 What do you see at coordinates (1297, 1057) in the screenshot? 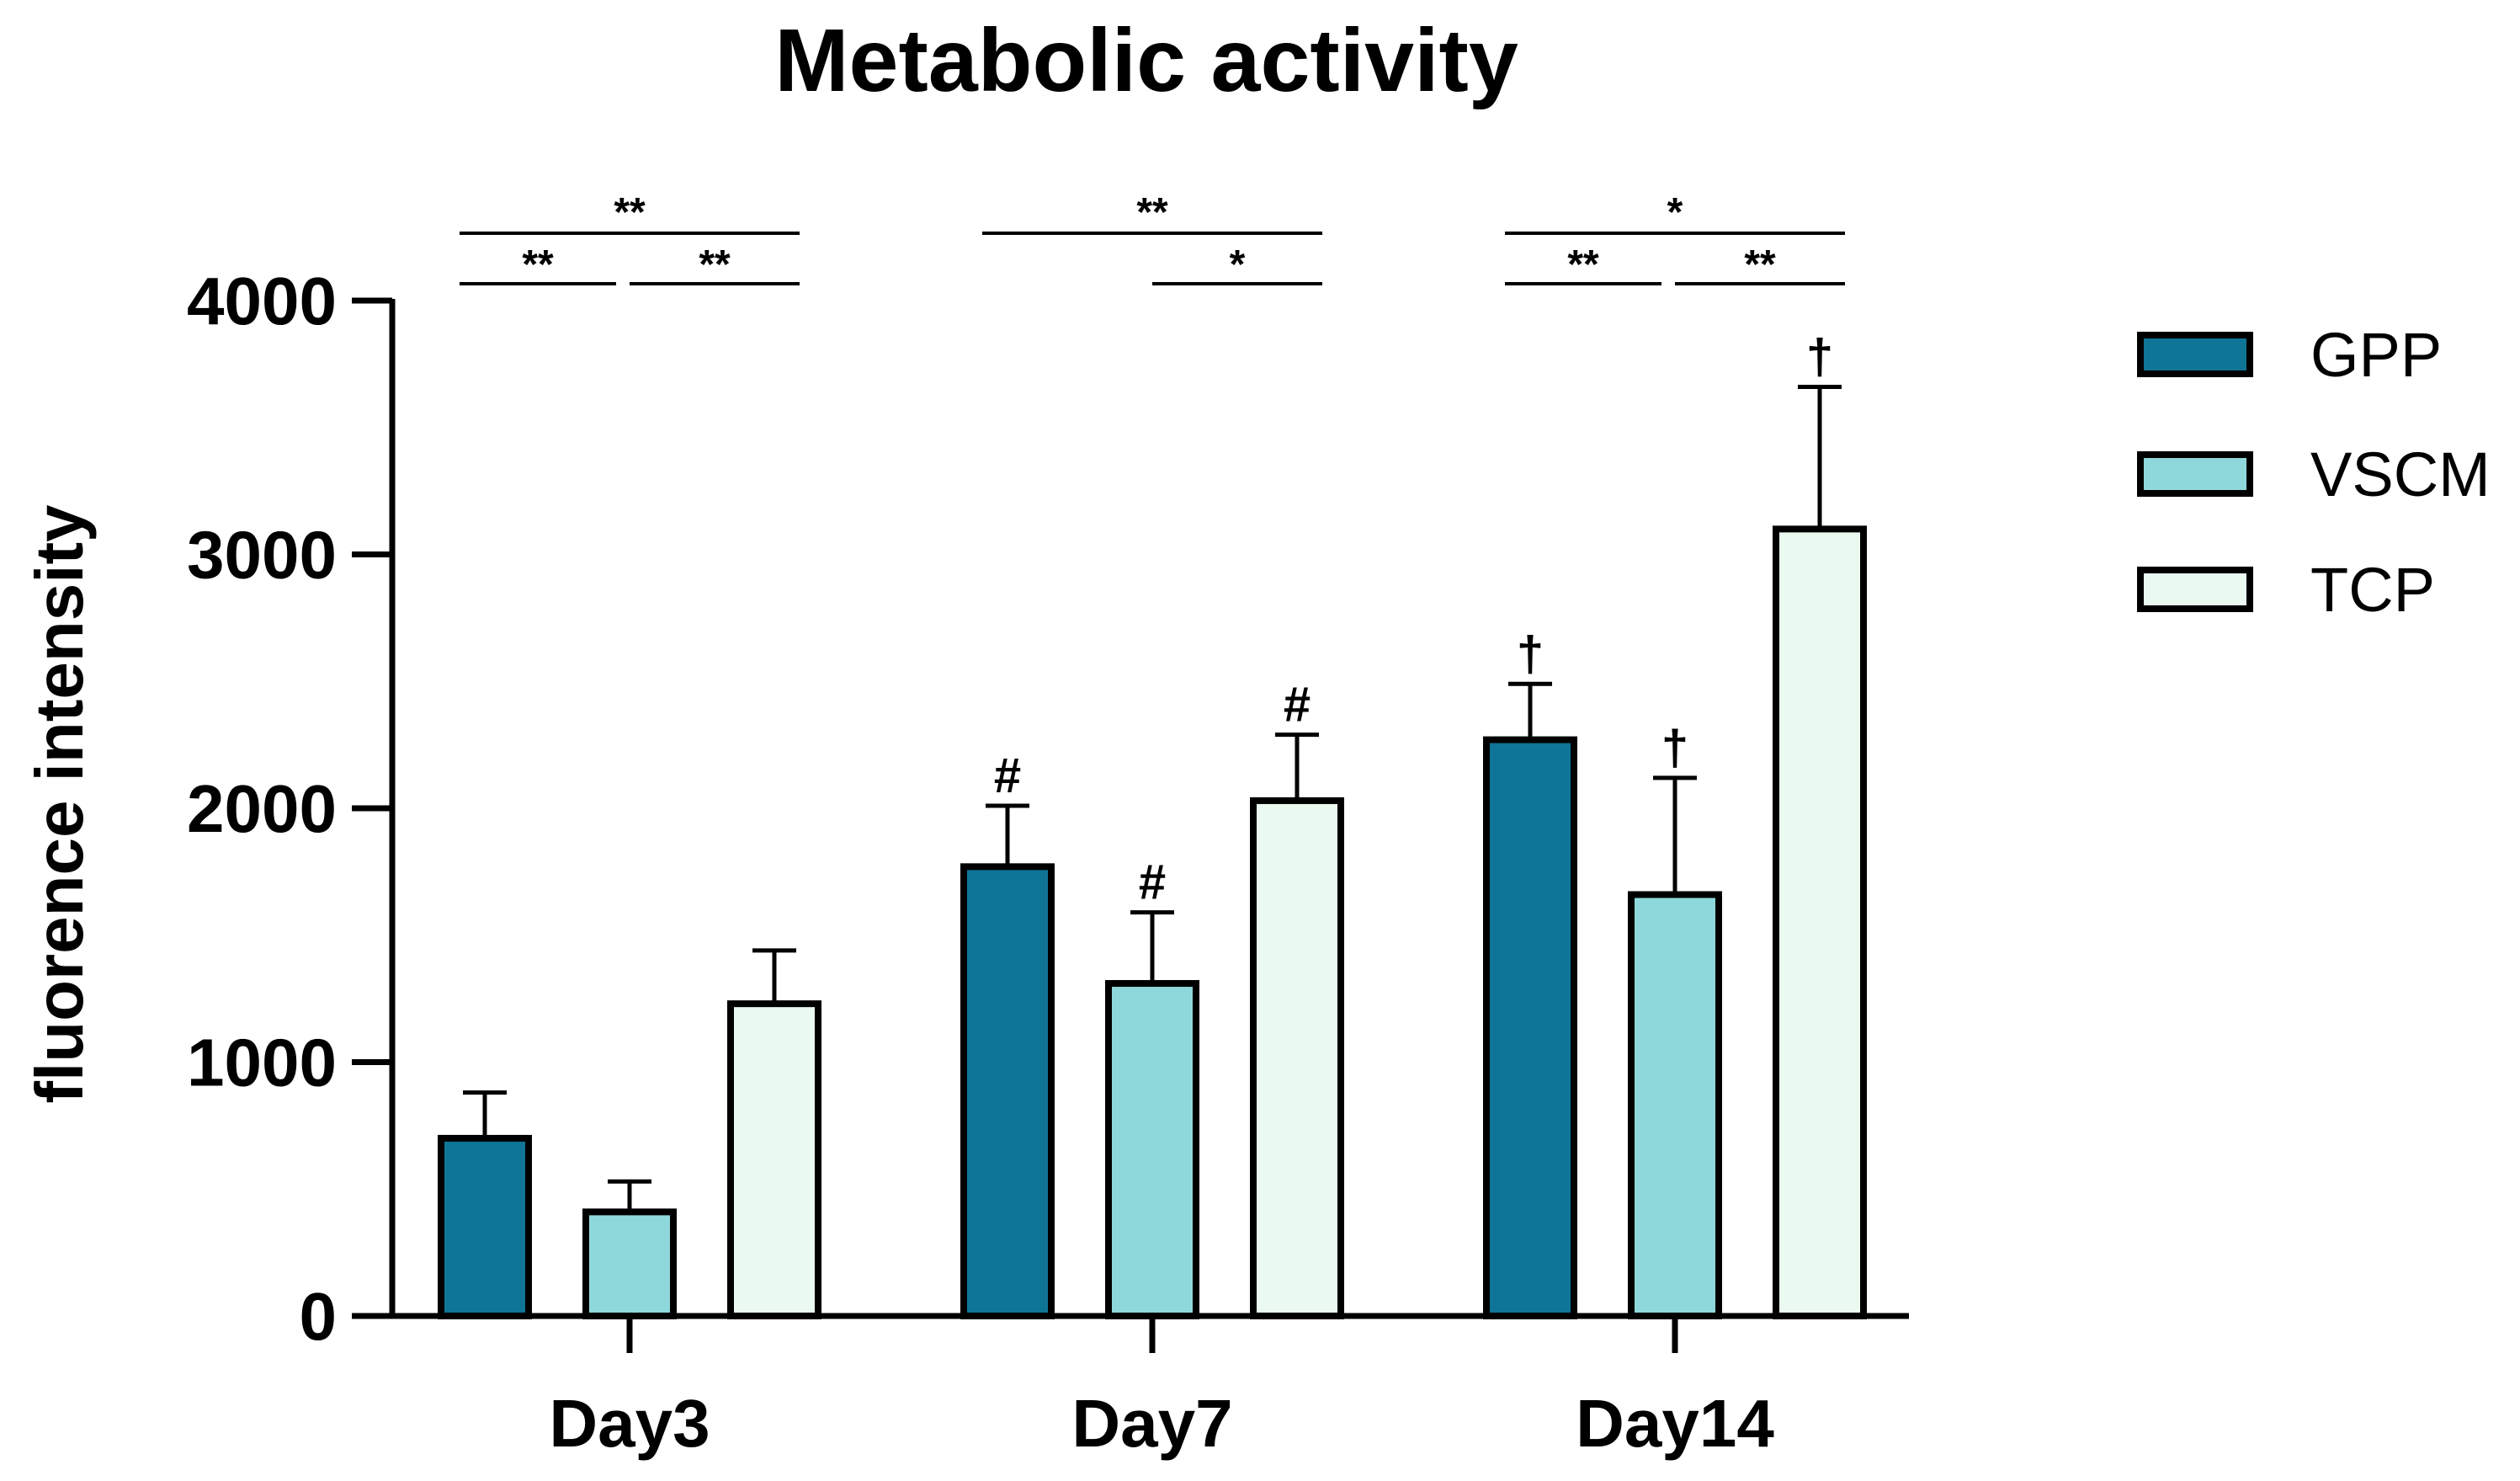
I see `bar-tcp-day7` at bounding box center [1297, 1057].